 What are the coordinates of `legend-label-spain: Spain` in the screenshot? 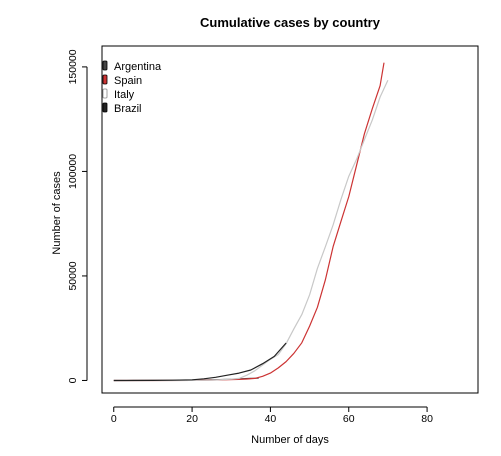 It's located at (128, 81).